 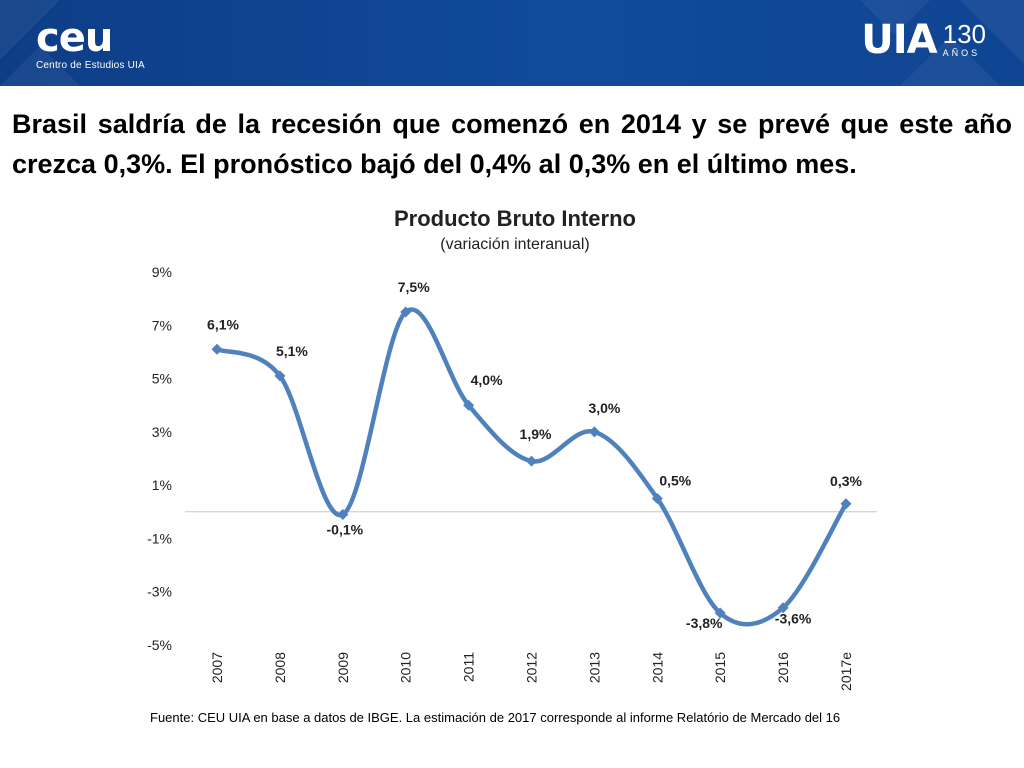 What do you see at coordinates (90, 65) in the screenshot?
I see `ceu-logo-subtitle: Centro de Estudios UIA` at bounding box center [90, 65].